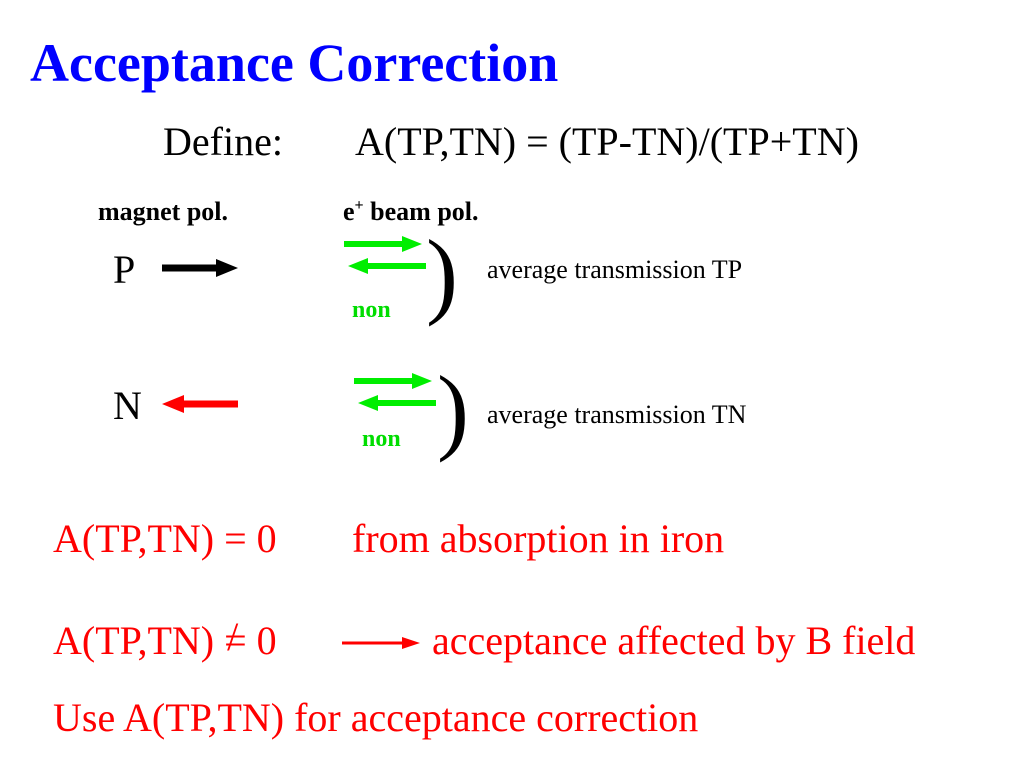  Describe the element at coordinates (615, 269) in the screenshot. I see `result-tp: average transmission TP` at that location.